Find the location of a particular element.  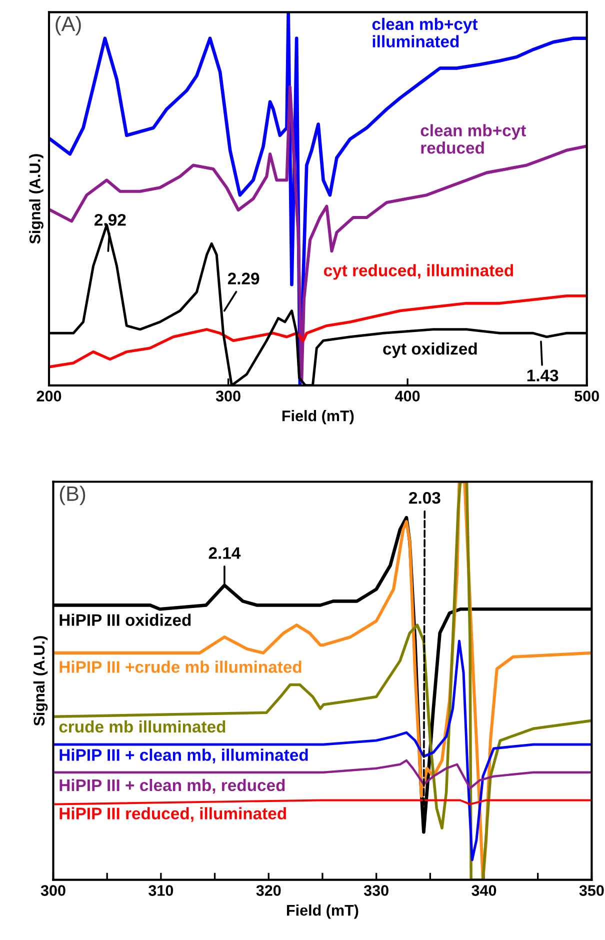

x-tick-label: 350 is located at coordinates (591, 890).